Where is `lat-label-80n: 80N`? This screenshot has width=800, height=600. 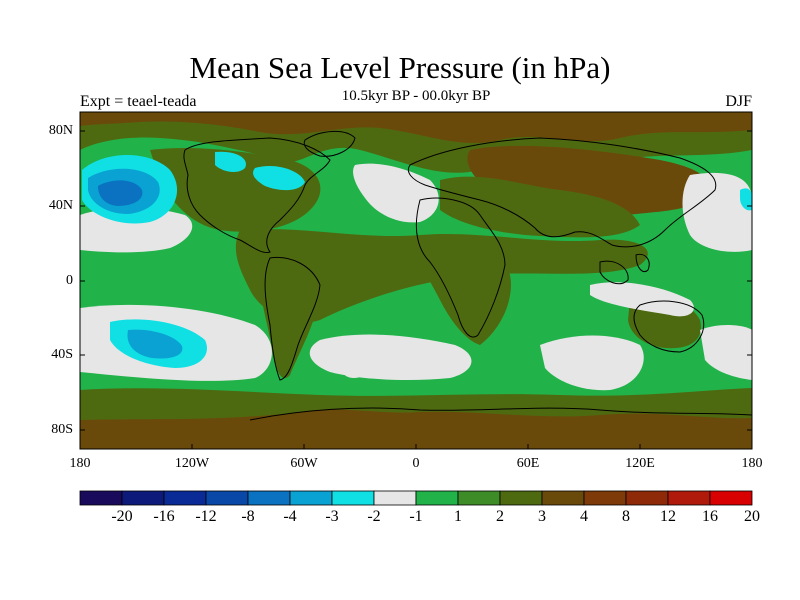
lat-label-80n: 80N is located at coordinates (60, 130).